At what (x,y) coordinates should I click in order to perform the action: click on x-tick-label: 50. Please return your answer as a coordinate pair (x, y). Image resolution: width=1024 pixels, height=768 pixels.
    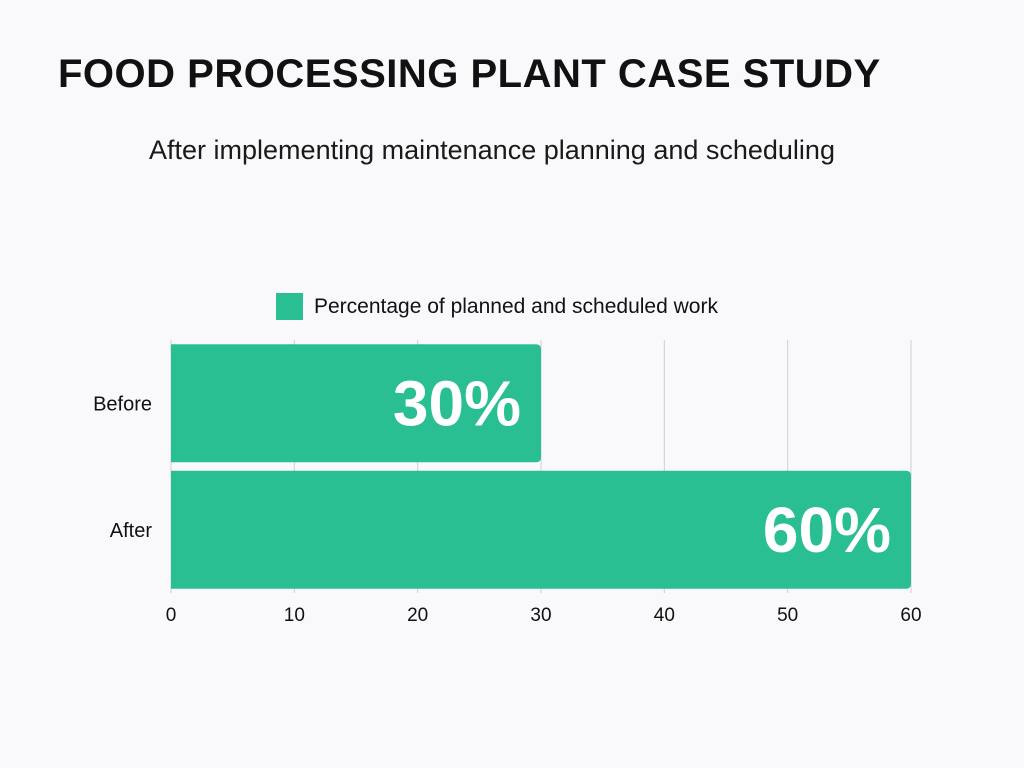
    Looking at the image, I should click on (787, 615).